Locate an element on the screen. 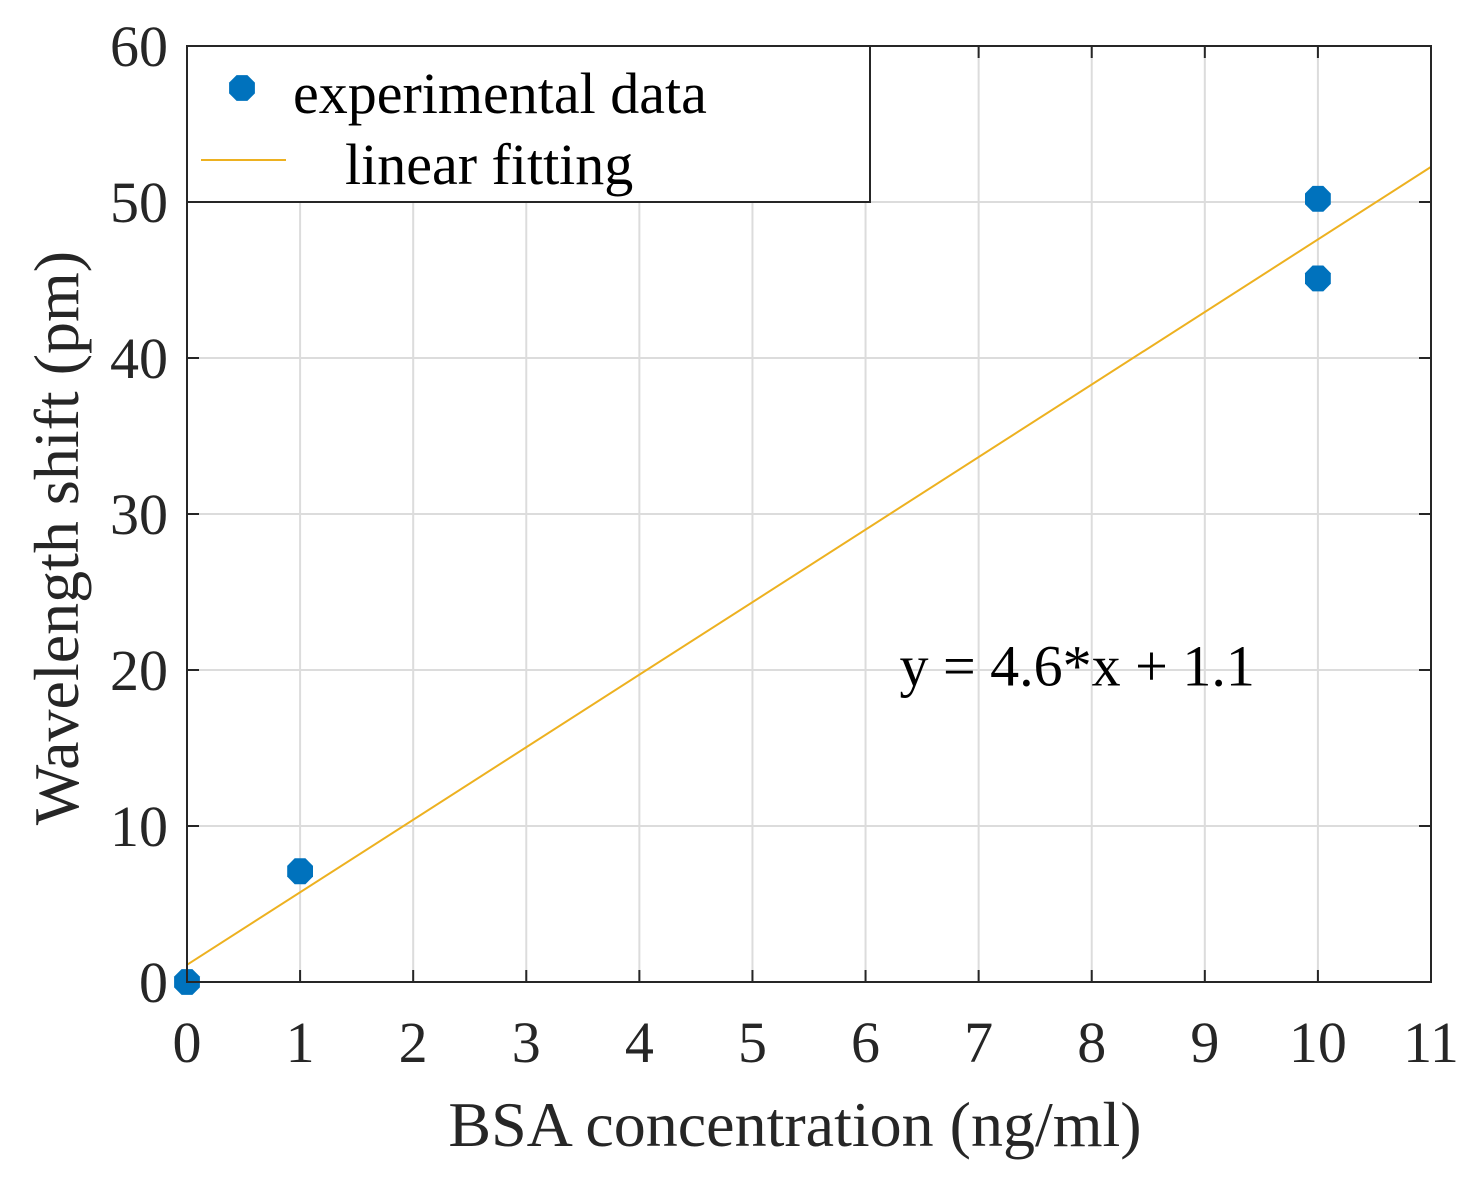  x-tick-label-9: 9 is located at coordinates (1204, 1042).